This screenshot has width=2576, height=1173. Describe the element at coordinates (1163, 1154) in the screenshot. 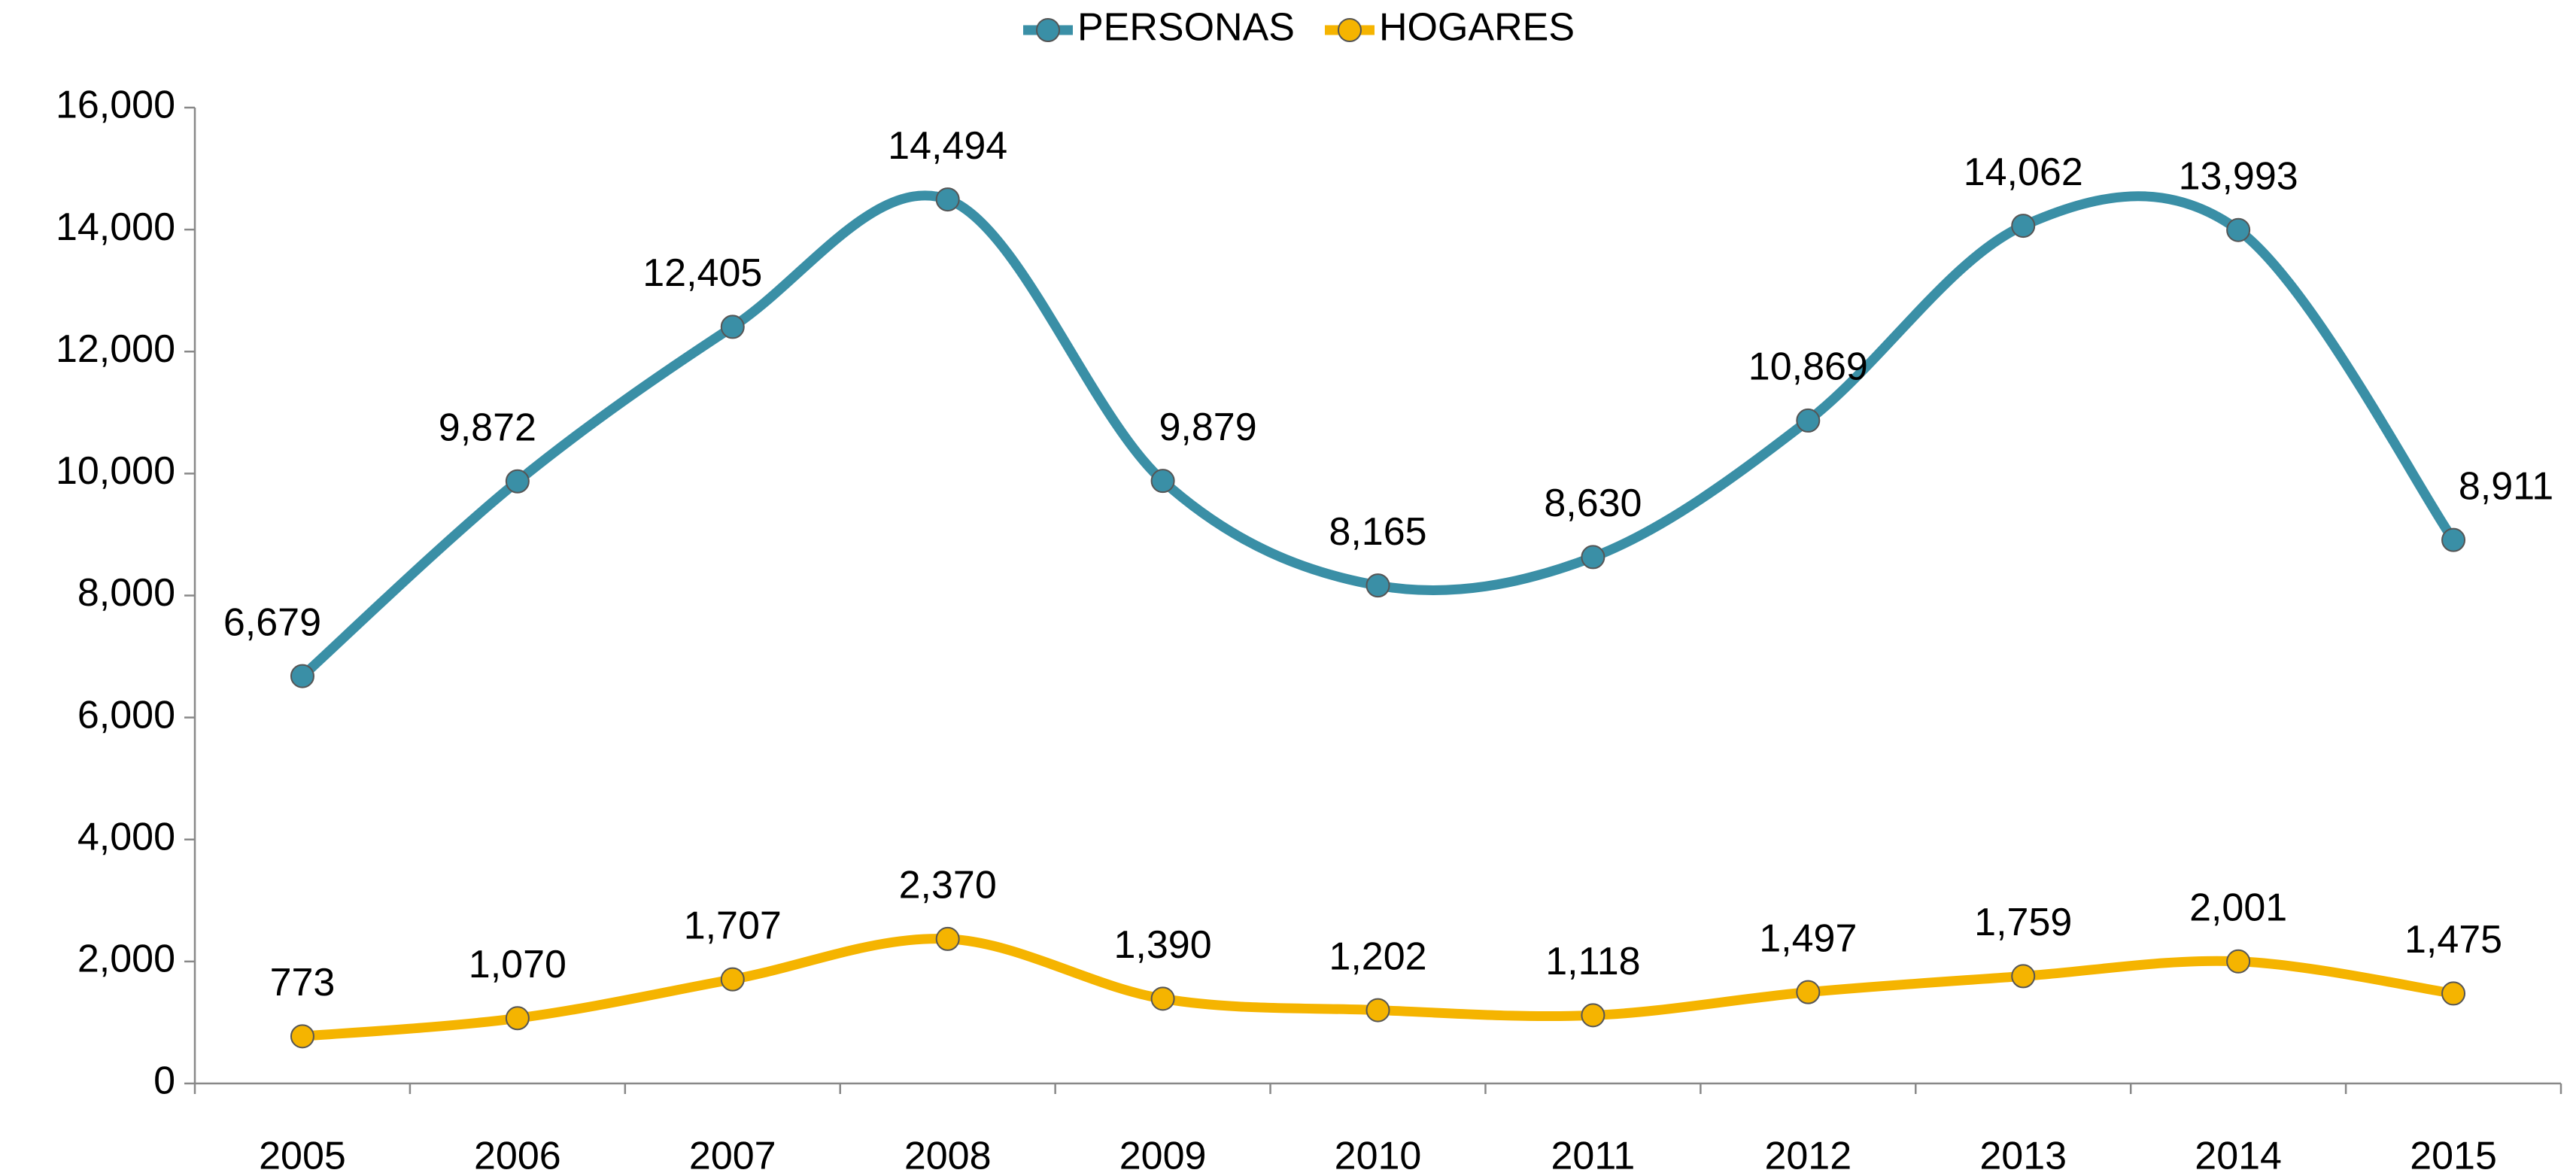

I see `x-tick-label: 2009` at that location.